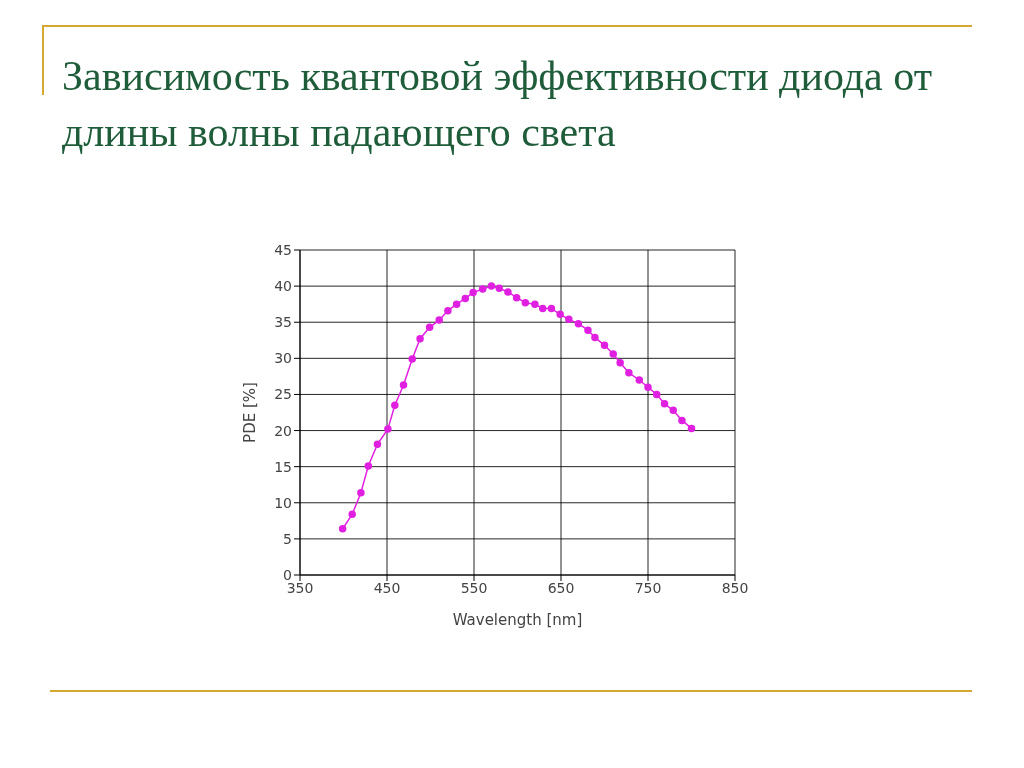 The height and width of the screenshot is (768, 1024). Describe the element at coordinates (283, 249) in the screenshot. I see `y-tick-label: 45` at that location.